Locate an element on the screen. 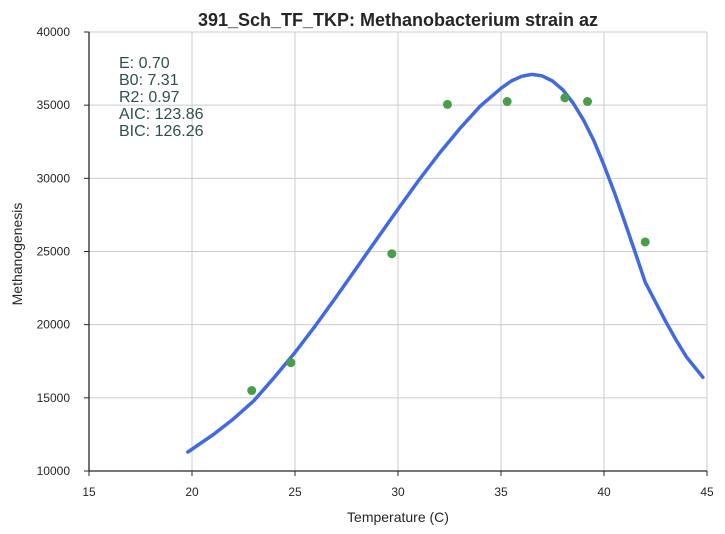 Image resolution: width=725 pixels, height=534 pixels. x-tick-label: 35 is located at coordinates (501, 492).